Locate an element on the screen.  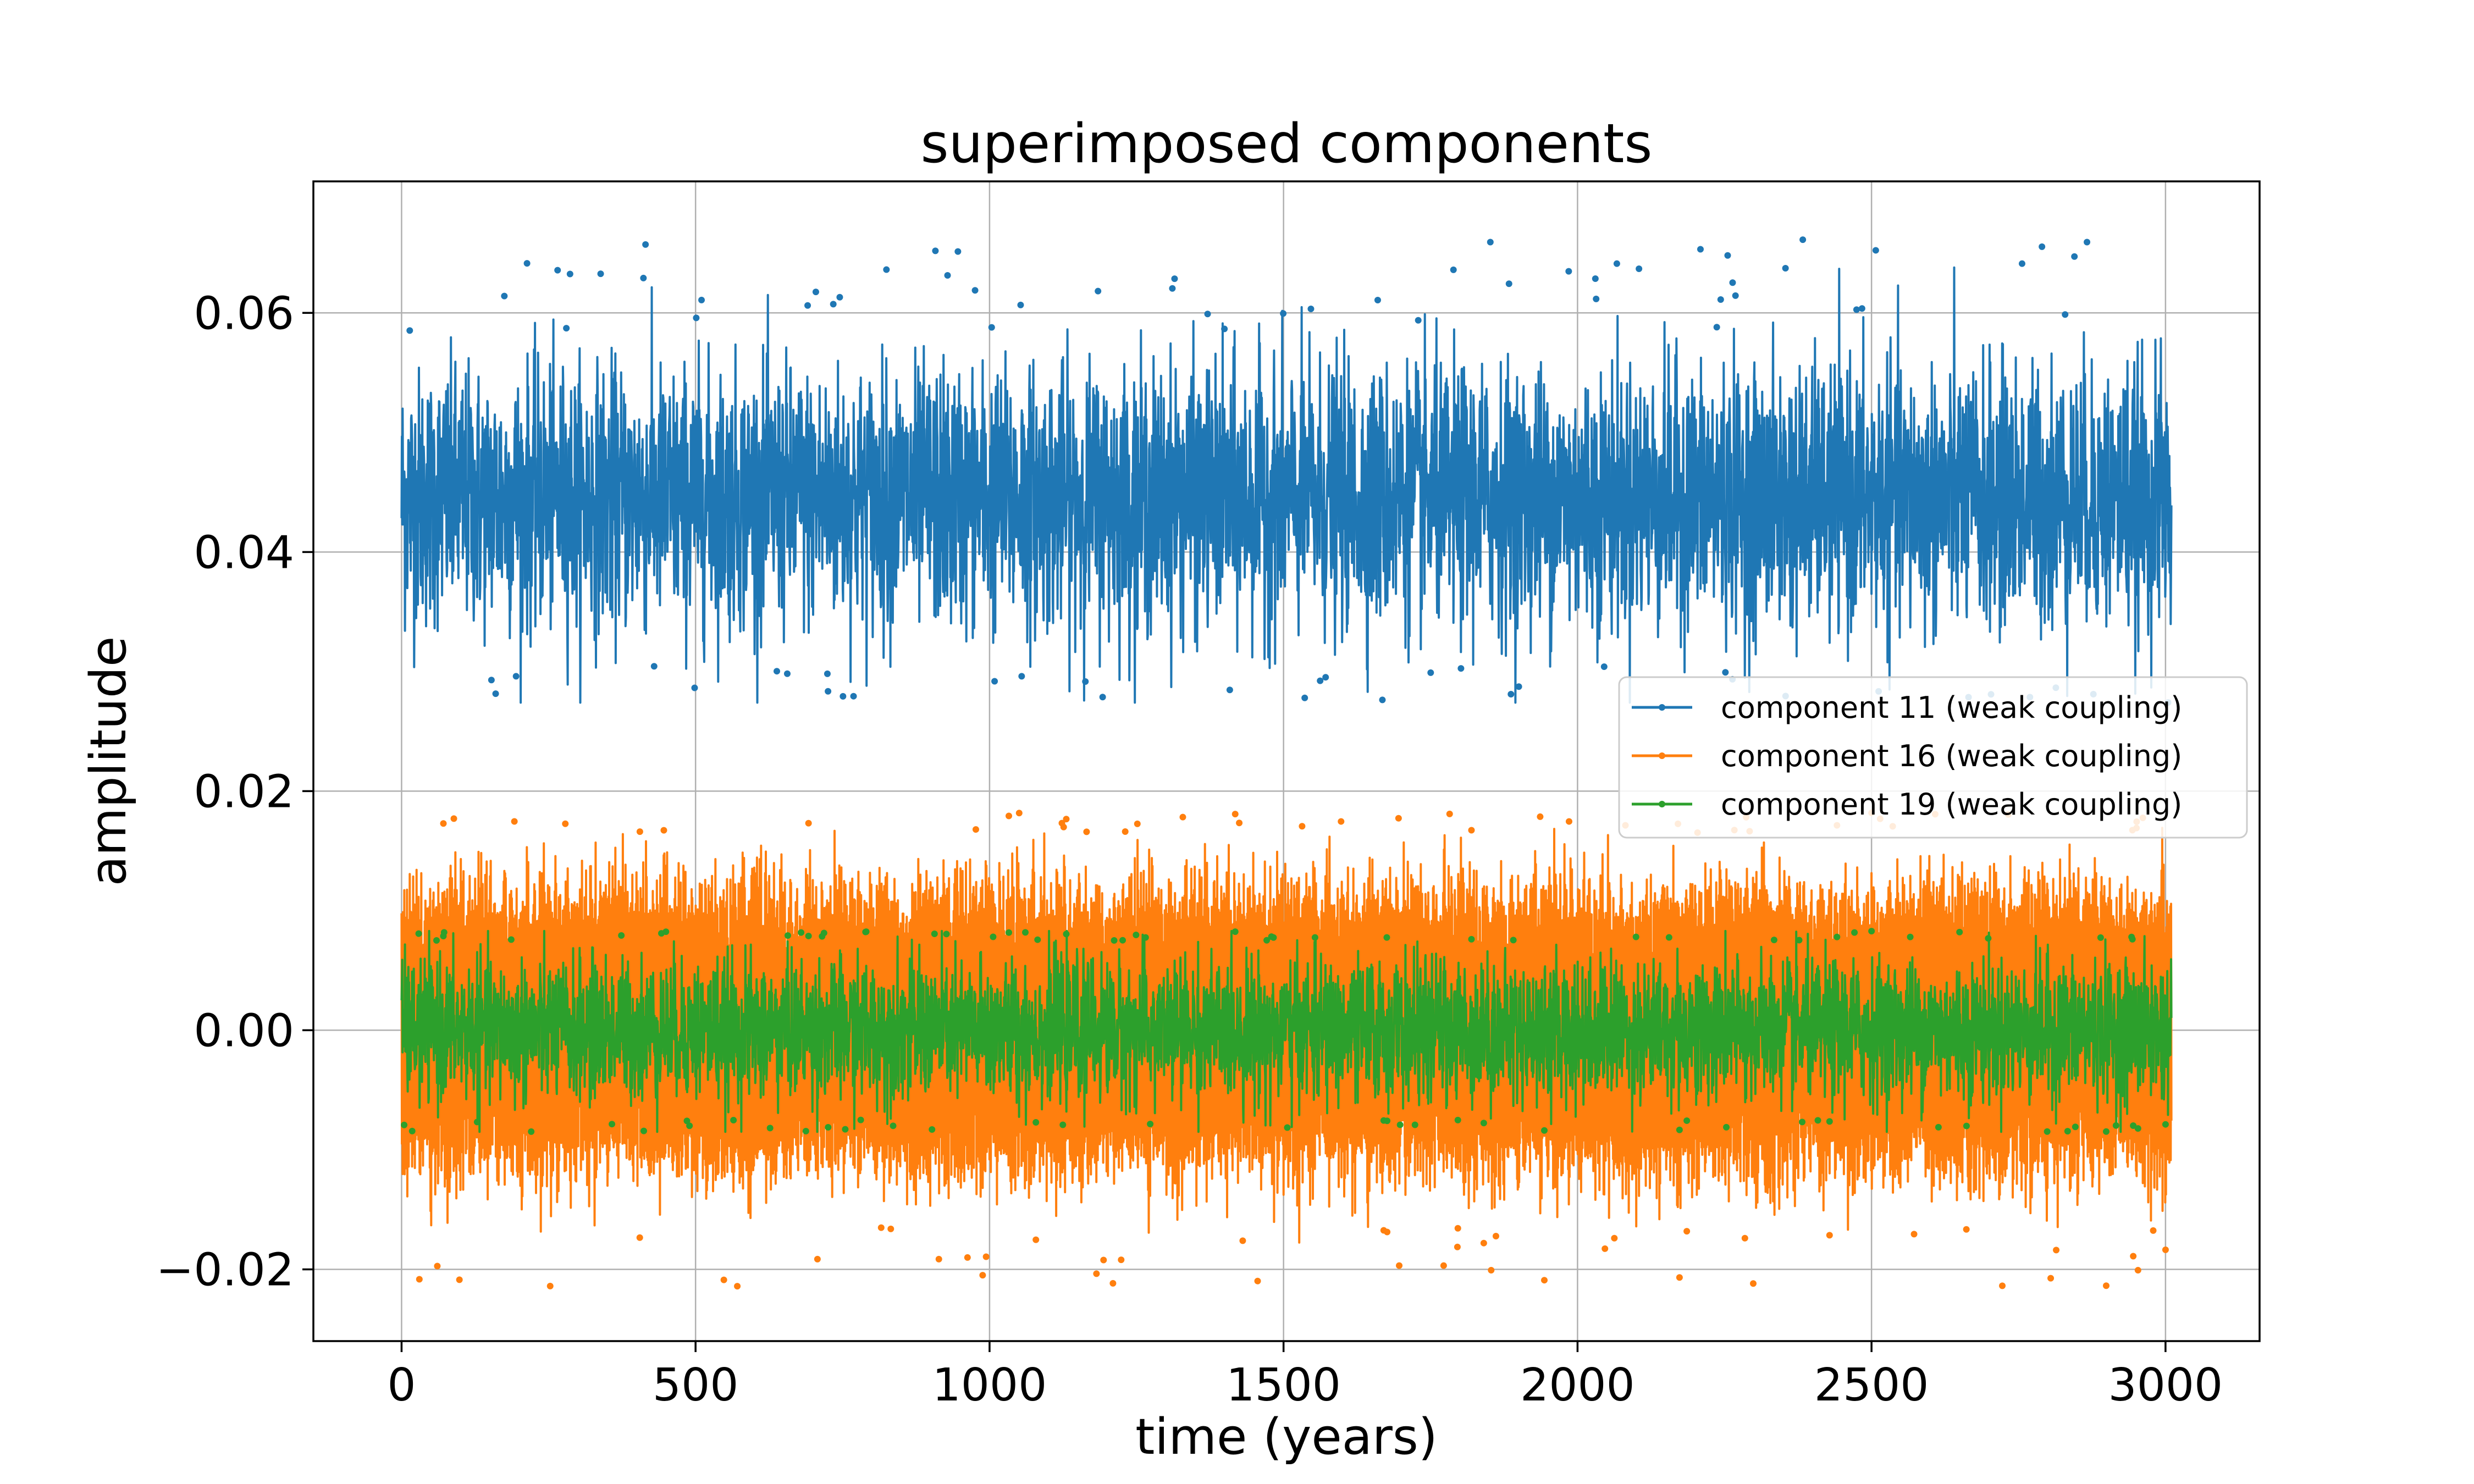
y-tick-label: 0.02 is located at coordinates (244, 792).